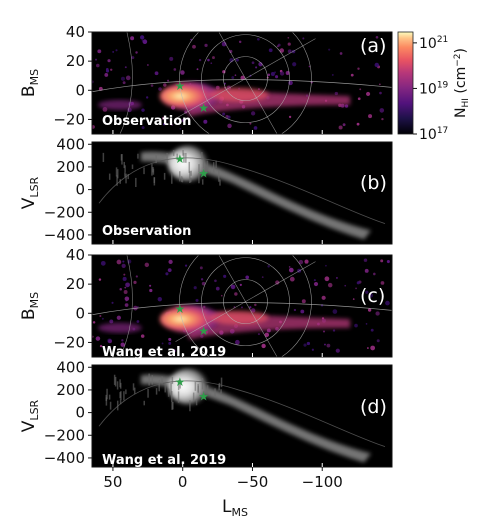  Describe the element at coordinates (64, 458) in the screenshot. I see `panel-d-ytick-label: −400` at that location.